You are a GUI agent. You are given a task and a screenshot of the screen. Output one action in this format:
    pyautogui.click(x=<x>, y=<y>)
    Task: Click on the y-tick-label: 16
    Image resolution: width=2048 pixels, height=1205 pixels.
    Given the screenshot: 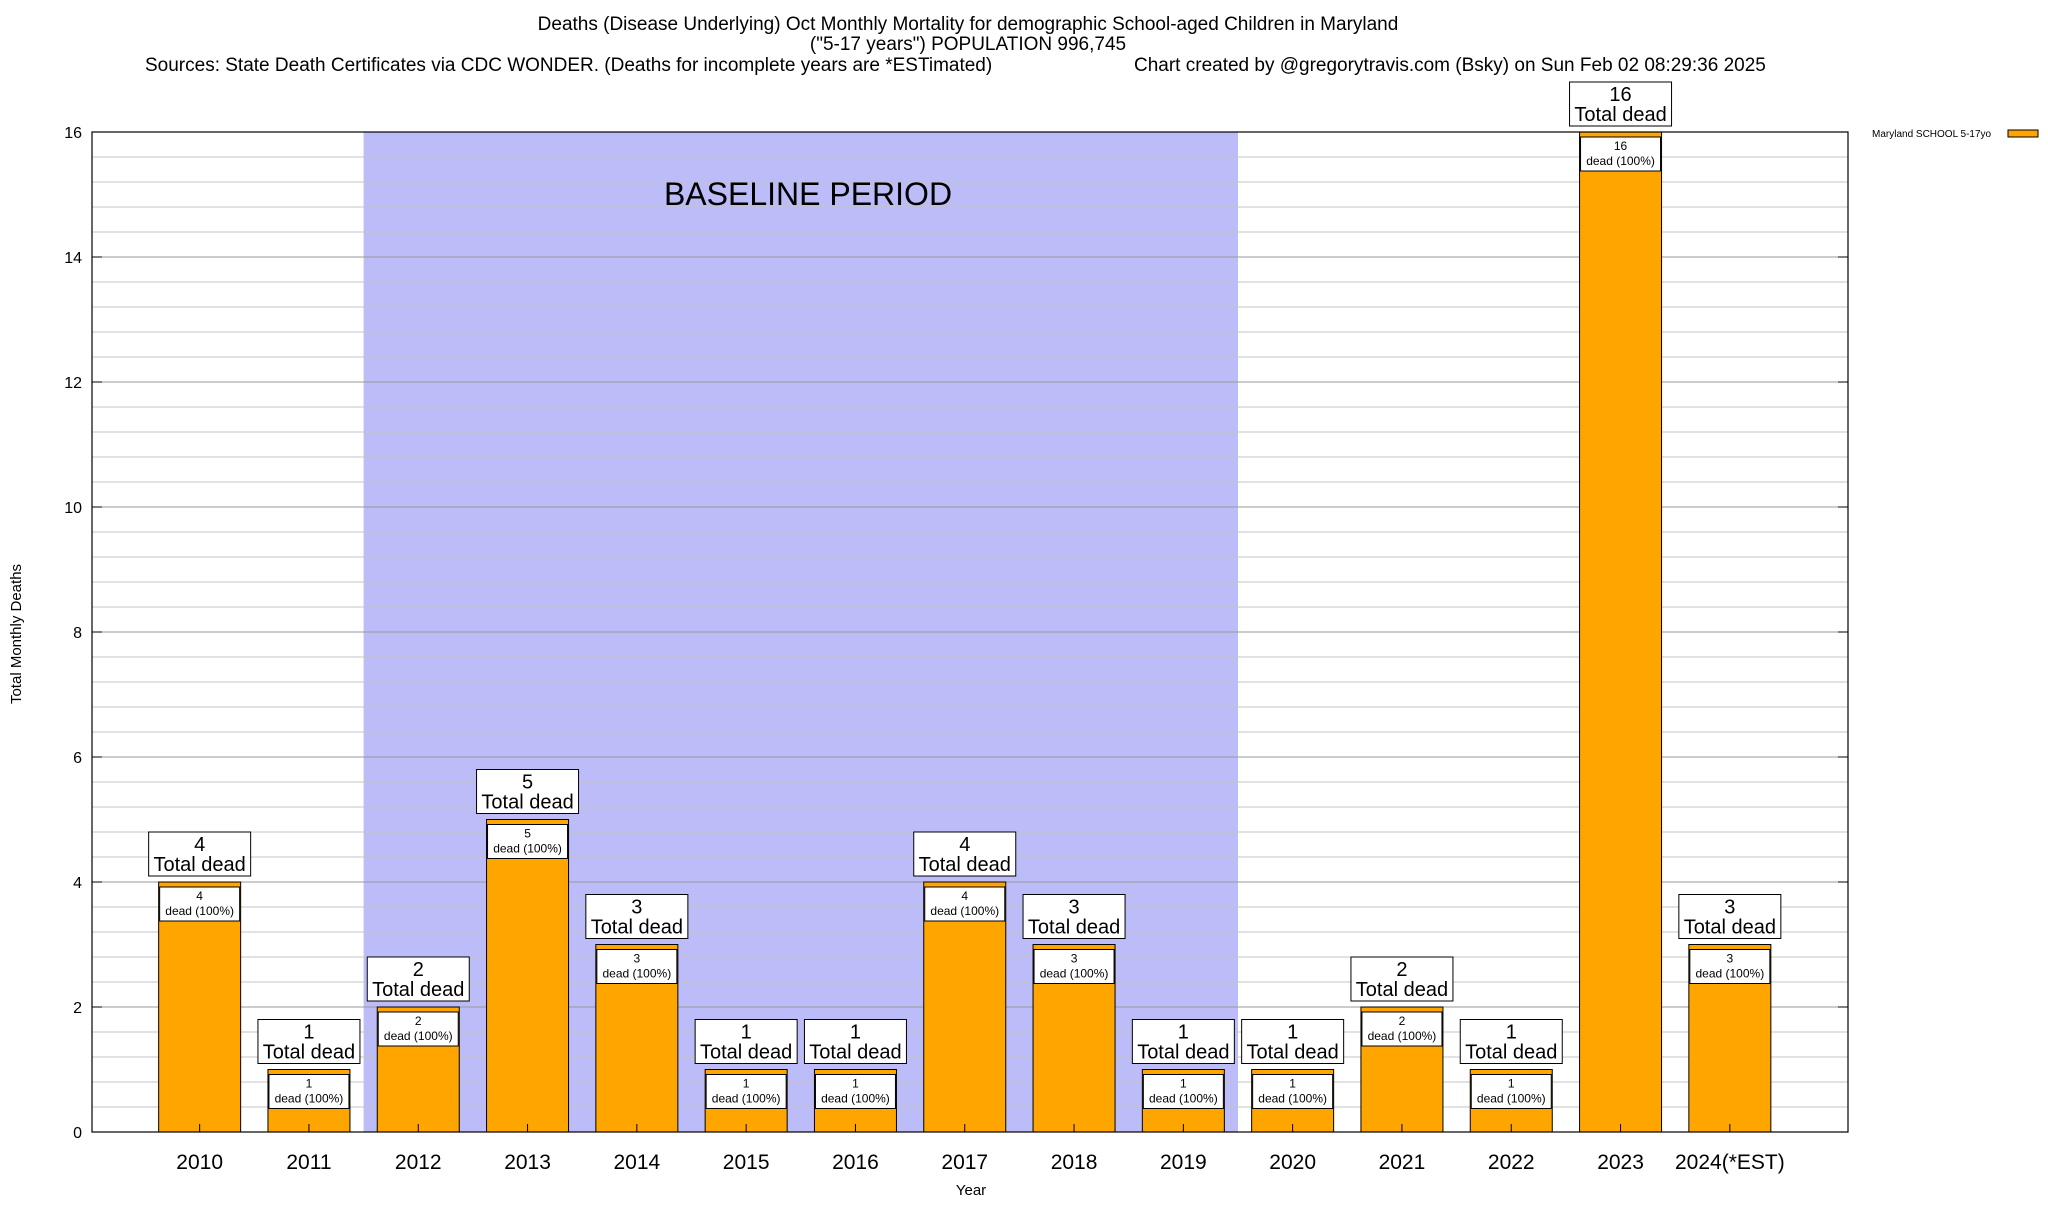 What is the action you would take?
    pyautogui.click(x=73, y=133)
    